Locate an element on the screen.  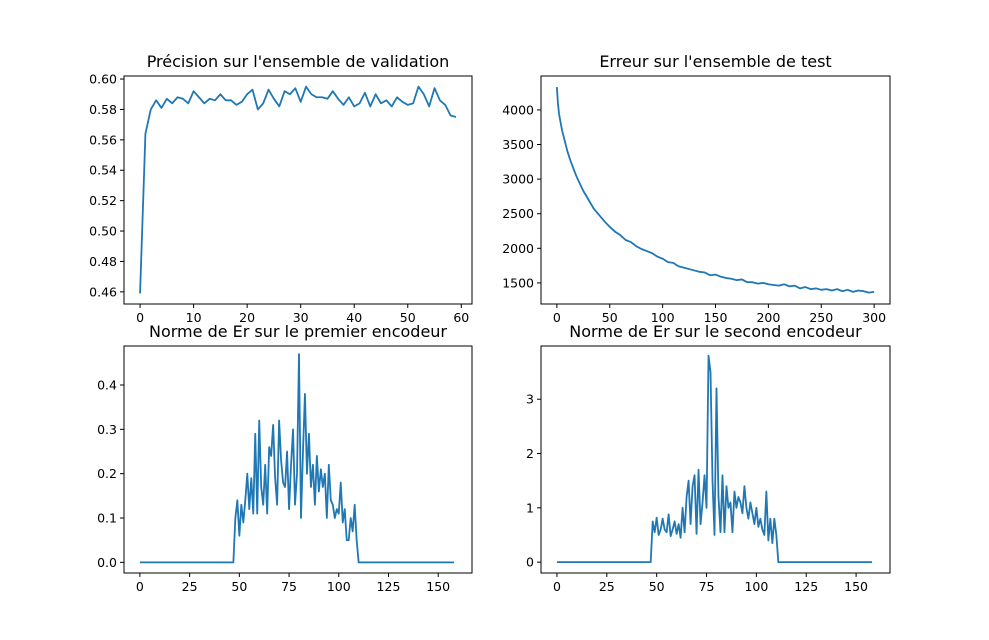
y-tick-label: 0.54 is located at coordinates (103, 170).